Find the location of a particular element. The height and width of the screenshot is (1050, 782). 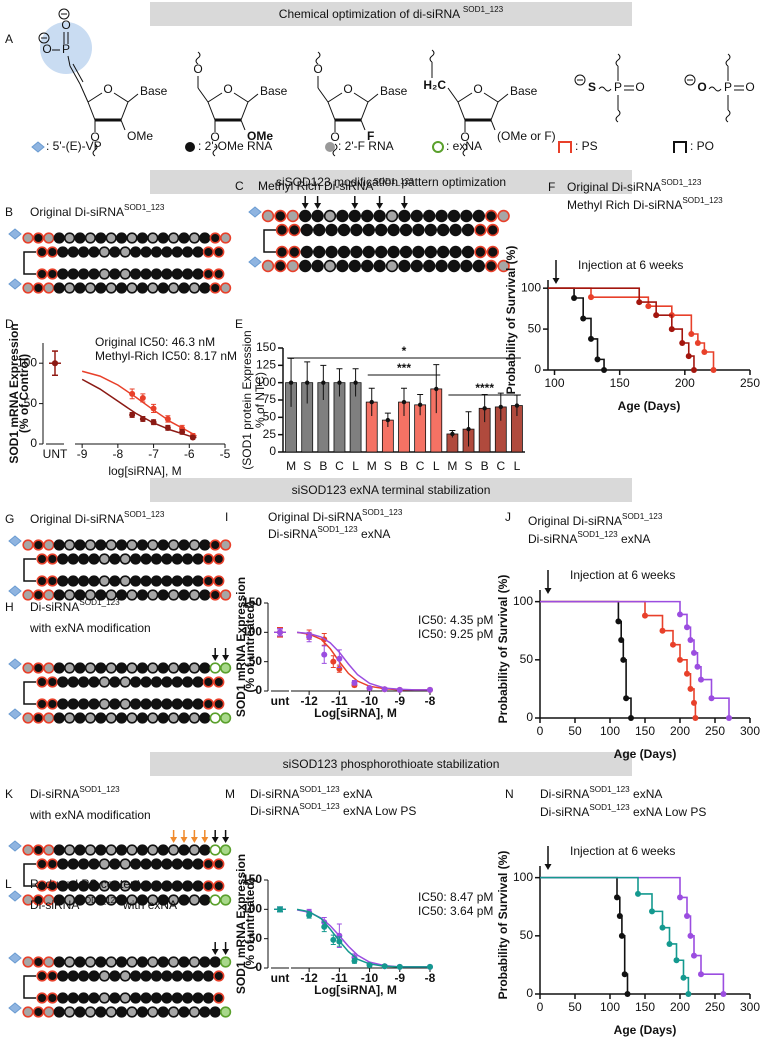

x-tick-label: -9 is located at coordinates (82, 454).